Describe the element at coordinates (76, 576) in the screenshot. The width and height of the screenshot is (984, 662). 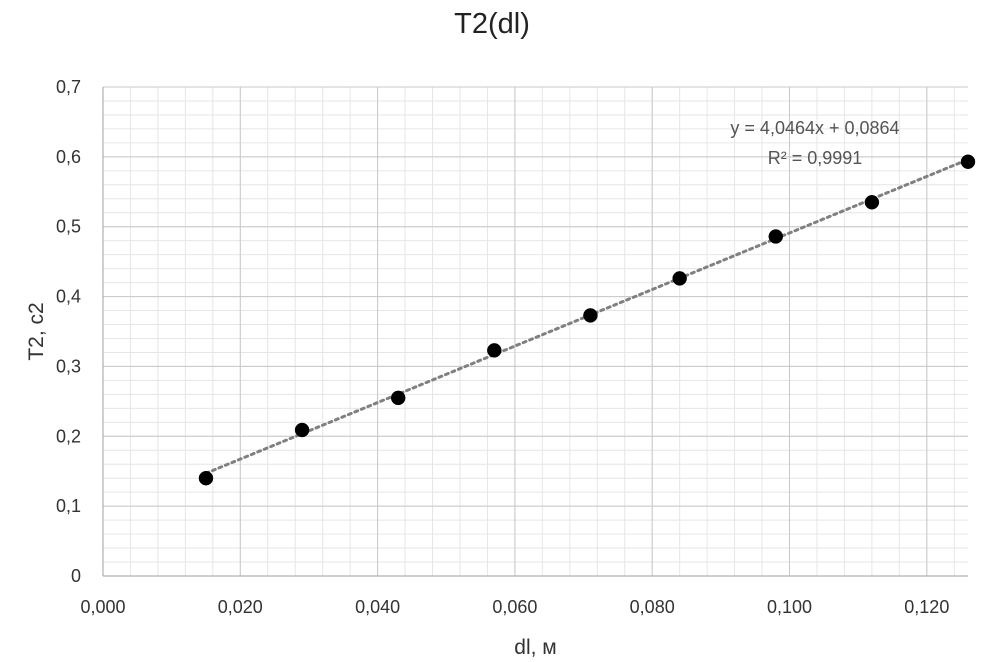
I see `y-tick-label: 0` at that location.